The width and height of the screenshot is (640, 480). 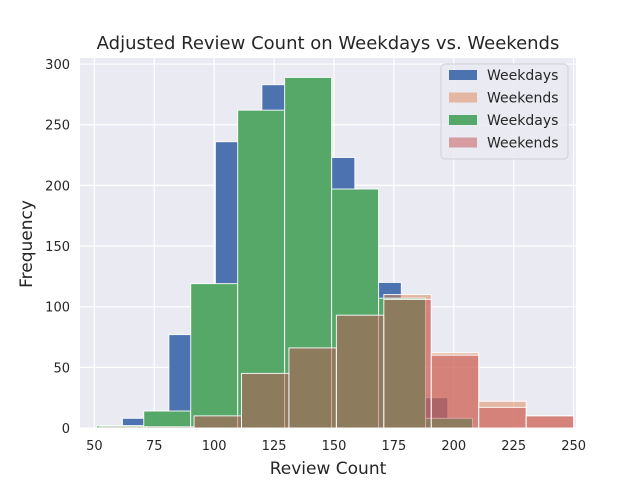 What do you see at coordinates (214, 446) in the screenshot?
I see `x-tick-label: 100` at bounding box center [214, 446].